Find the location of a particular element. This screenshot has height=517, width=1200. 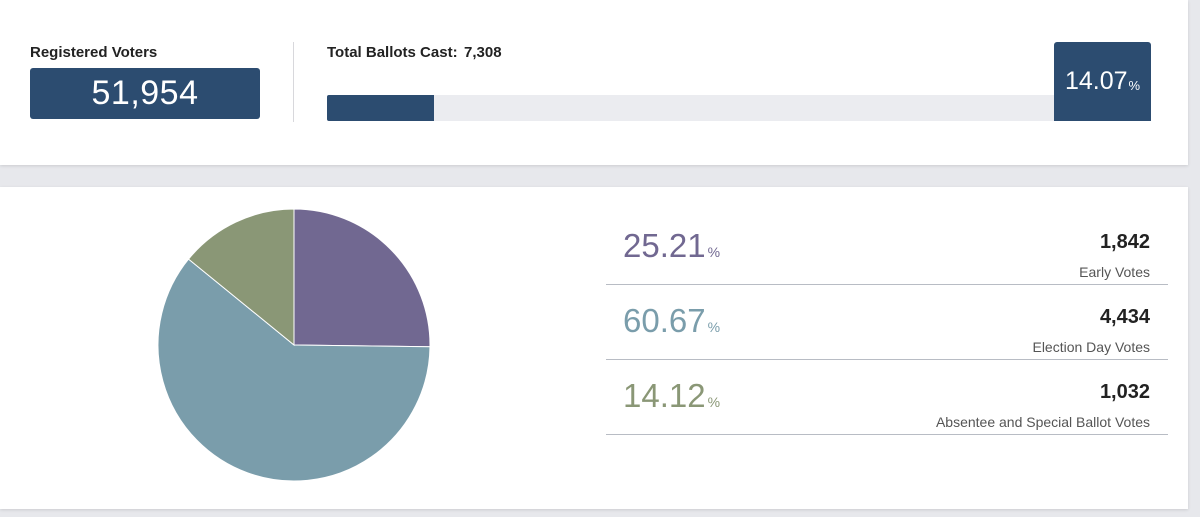

early-votes-percent: 25.21% is located at coordinates (671, 246).